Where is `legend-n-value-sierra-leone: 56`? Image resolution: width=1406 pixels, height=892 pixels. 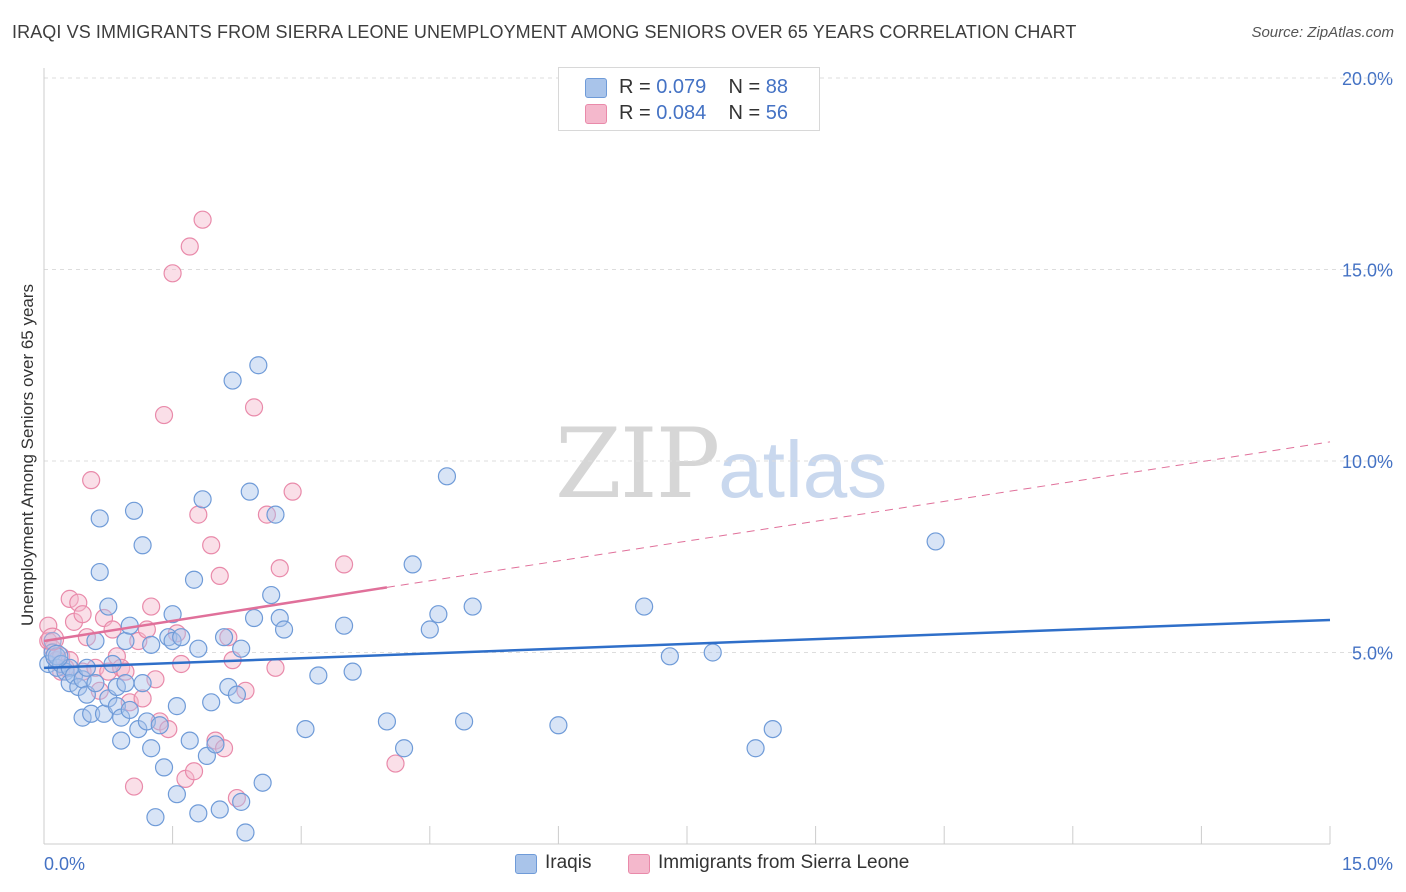
legend-n-value-sierra-leone: 56 is located at coordinates (777, 113).